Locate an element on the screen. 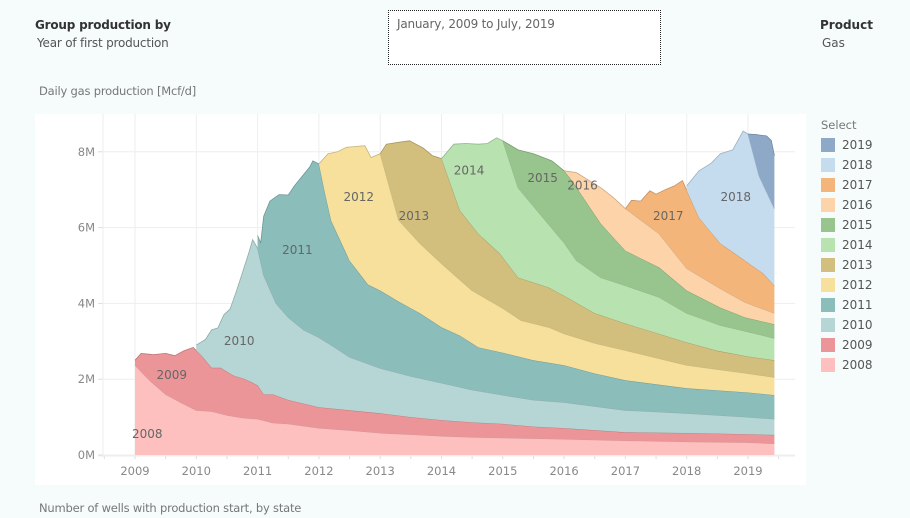 Image resolution: width=910 pixels, height=518 pixels. y-tick-label: 2M is located at coordinates (86, 379).